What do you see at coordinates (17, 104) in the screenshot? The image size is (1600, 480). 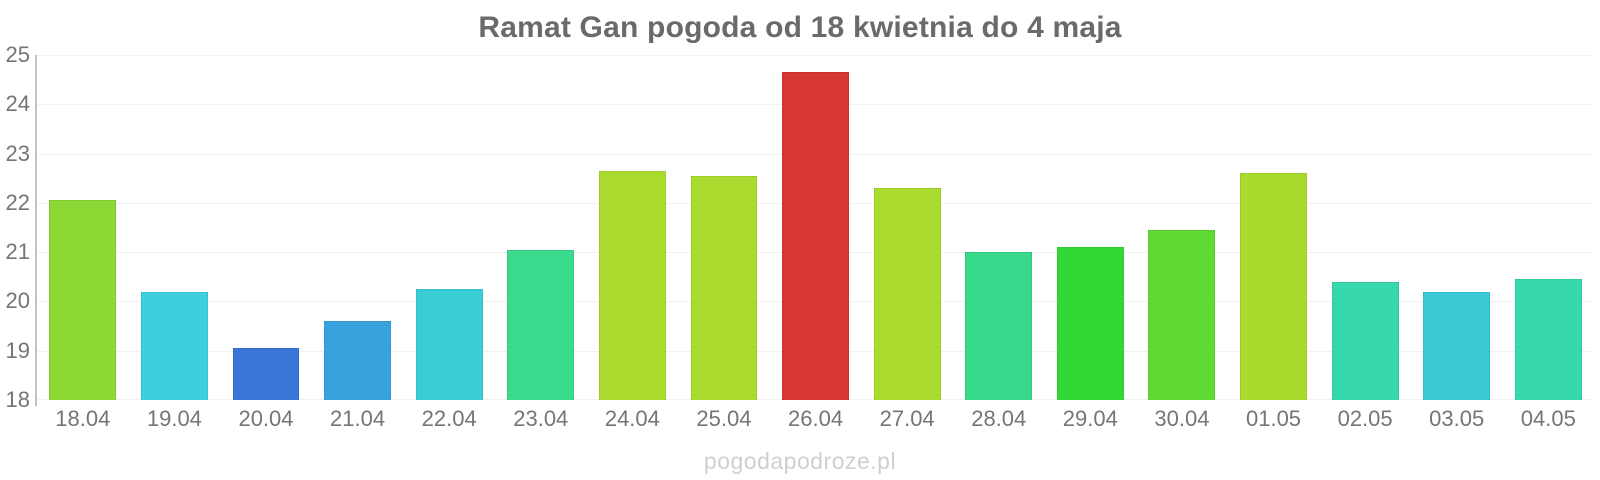 I see `y-axis-tick-label: 24` at bounding box center [17, 104].